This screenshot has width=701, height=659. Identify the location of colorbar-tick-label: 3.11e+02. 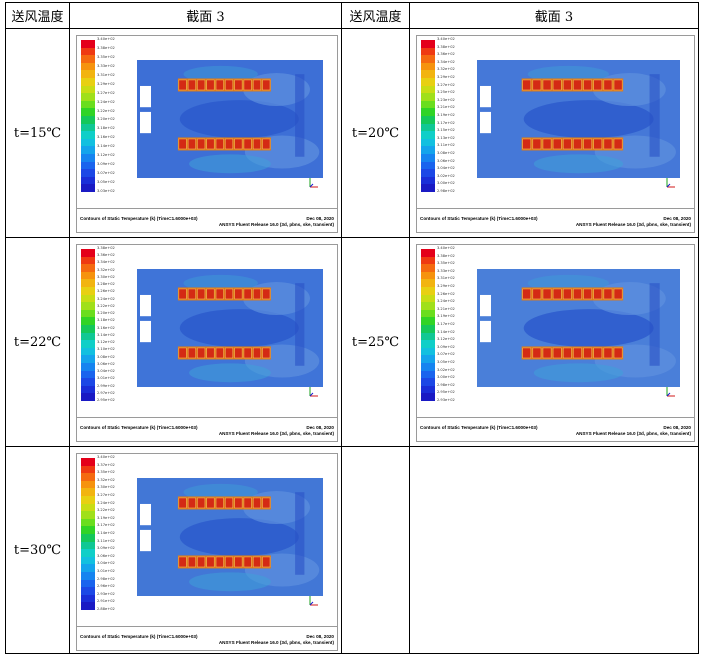
(106, 540).